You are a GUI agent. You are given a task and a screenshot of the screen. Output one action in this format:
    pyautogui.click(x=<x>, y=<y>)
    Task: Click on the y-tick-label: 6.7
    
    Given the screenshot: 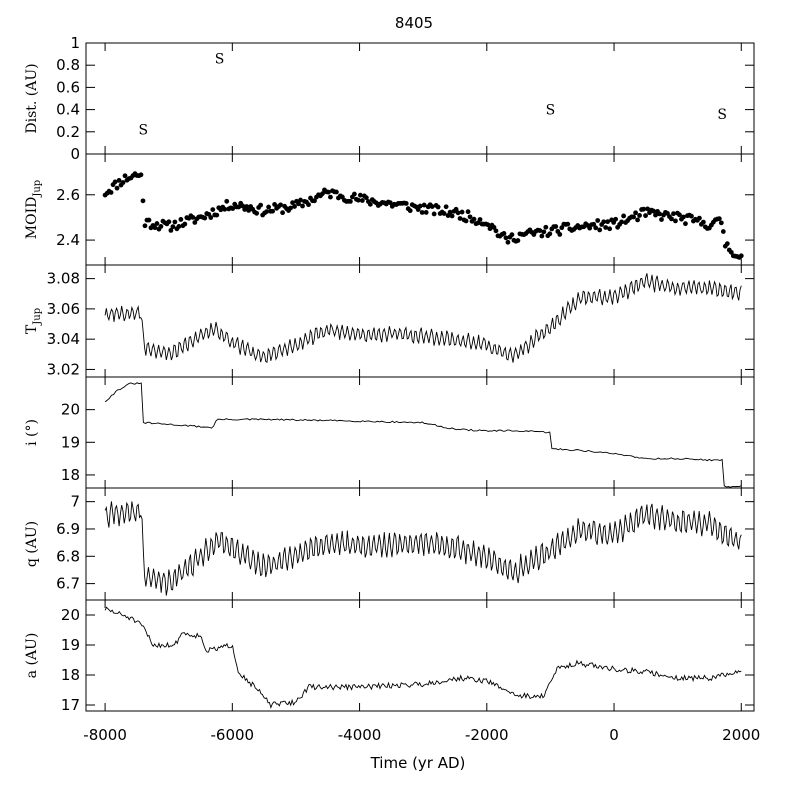 What is the action you would take?
    pyautogui.click(x=68, y=584)
    